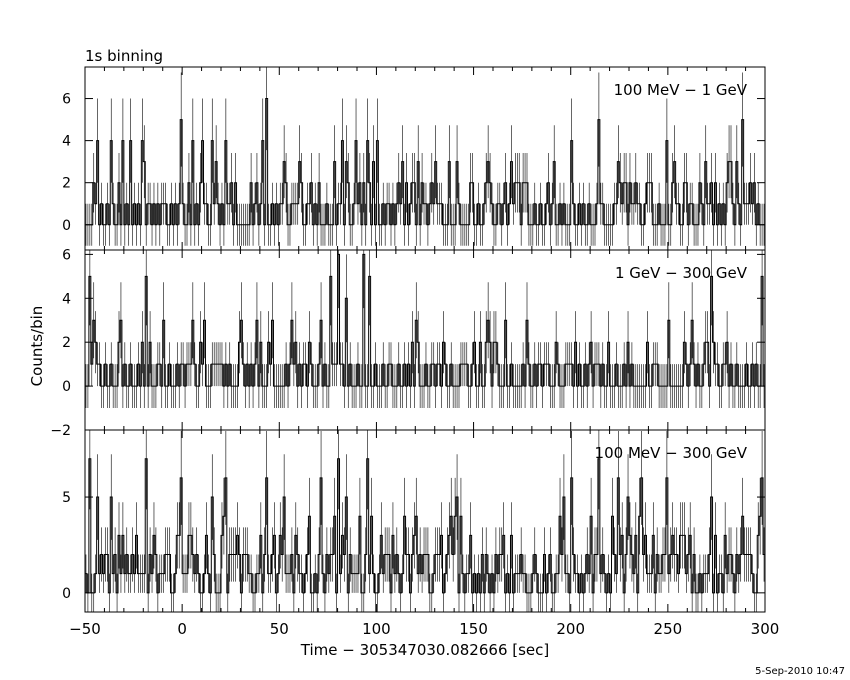  Describe the element at coordinates (182, 629) in the screenshot. I see `x-tick-label: 0` at that location.